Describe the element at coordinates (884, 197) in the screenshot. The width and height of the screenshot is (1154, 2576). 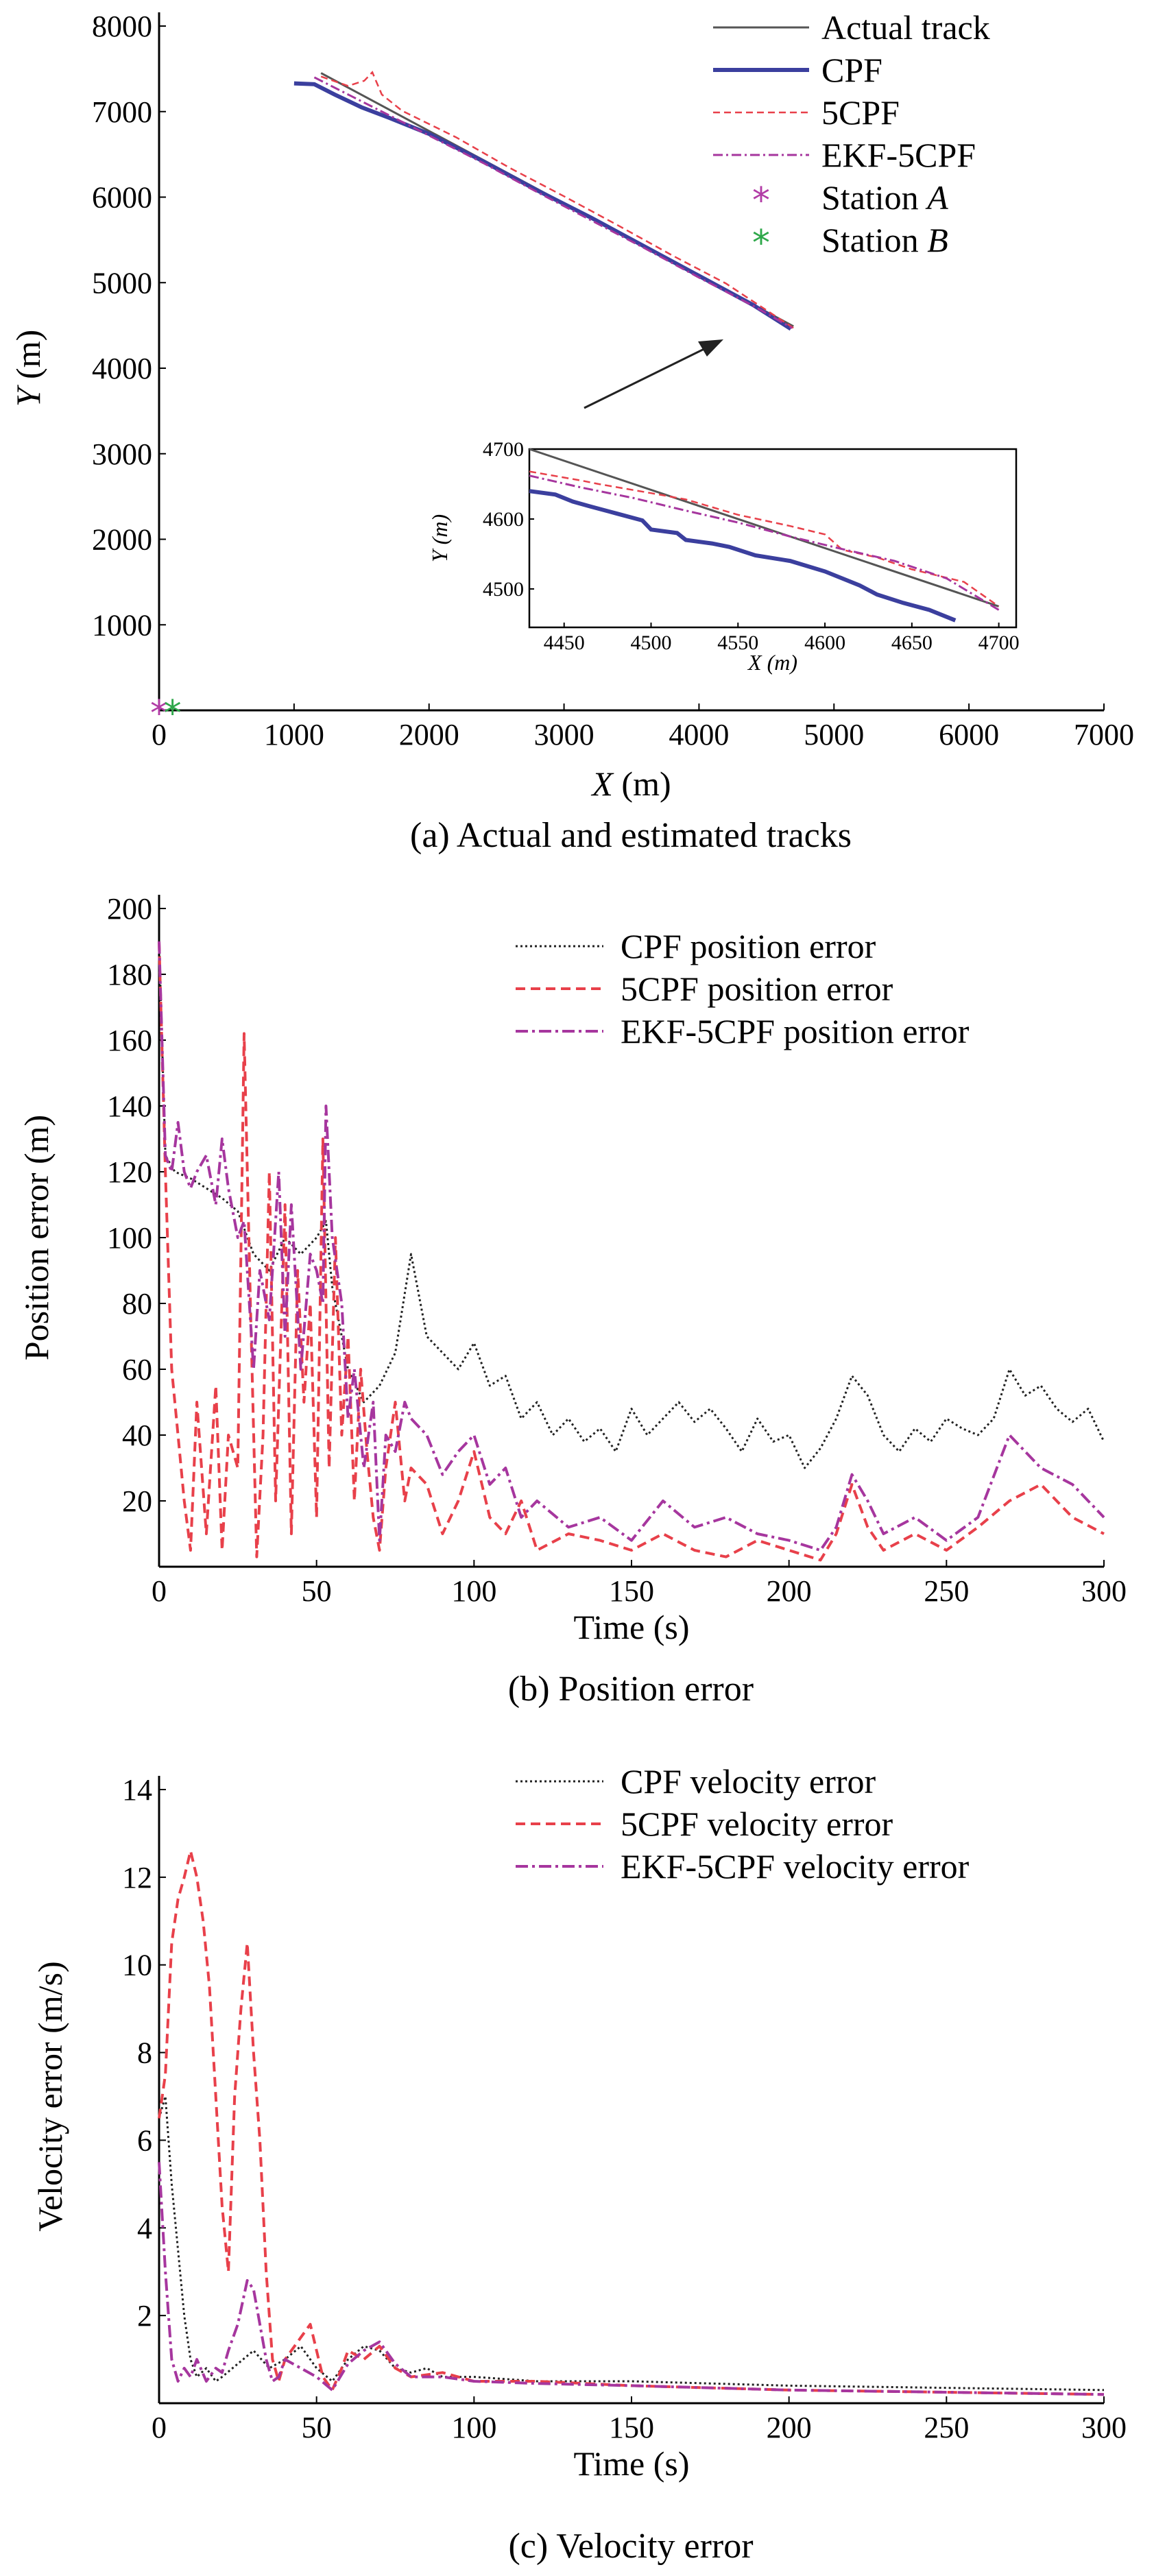
I see `a-legend-label: Station A` at that location.